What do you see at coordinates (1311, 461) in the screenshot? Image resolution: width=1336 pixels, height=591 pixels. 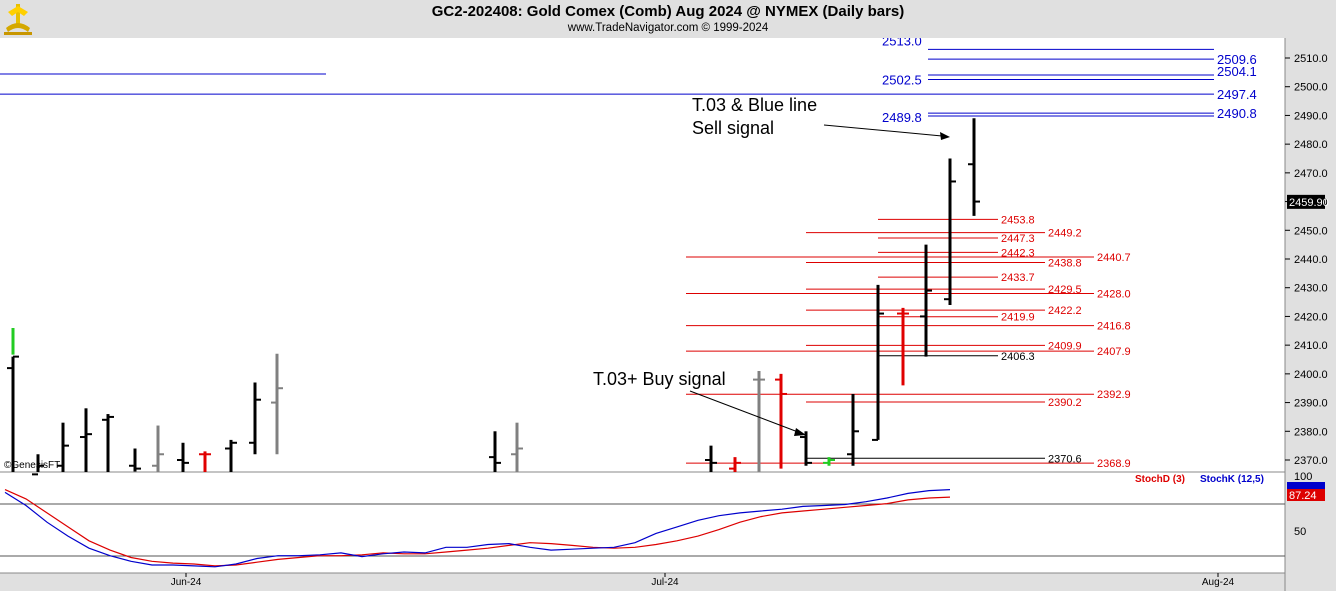 I see `price-tick-label: 2370.0` at bounding box center [1311, 461].